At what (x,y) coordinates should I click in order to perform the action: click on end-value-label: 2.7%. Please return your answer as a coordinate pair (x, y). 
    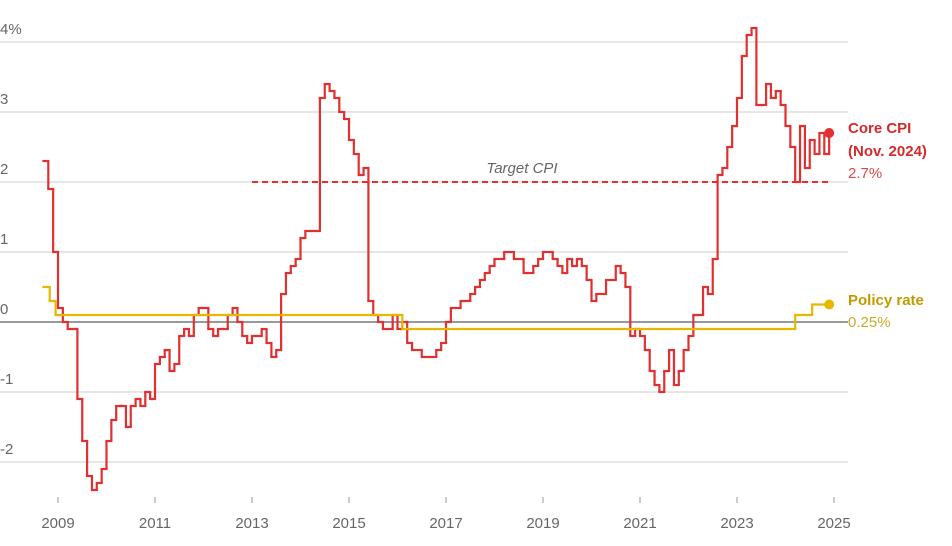
    Looking at the image, I should click on (865, 173).